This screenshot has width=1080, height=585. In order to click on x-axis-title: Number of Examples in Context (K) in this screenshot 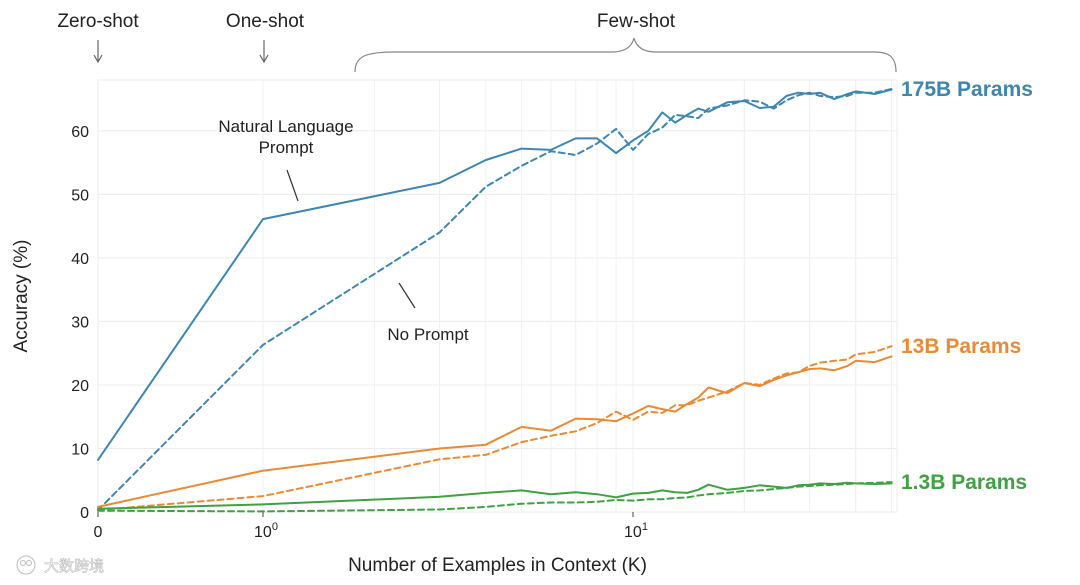, I will do `click(497, 565)`.